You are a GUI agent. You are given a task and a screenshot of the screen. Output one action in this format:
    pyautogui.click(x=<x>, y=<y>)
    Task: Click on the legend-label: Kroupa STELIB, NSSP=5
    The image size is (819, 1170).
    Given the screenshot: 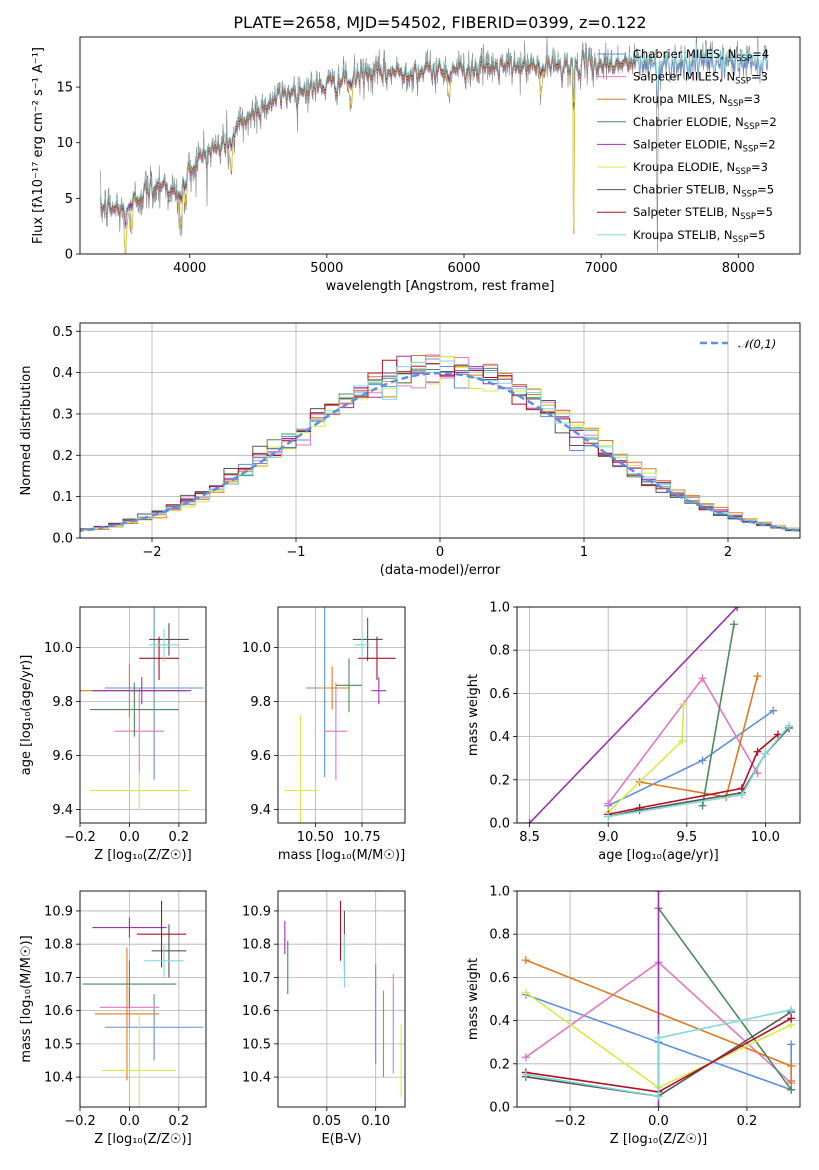 What is the action you would take?
    pyautogui.click(x=699, y=236)
    